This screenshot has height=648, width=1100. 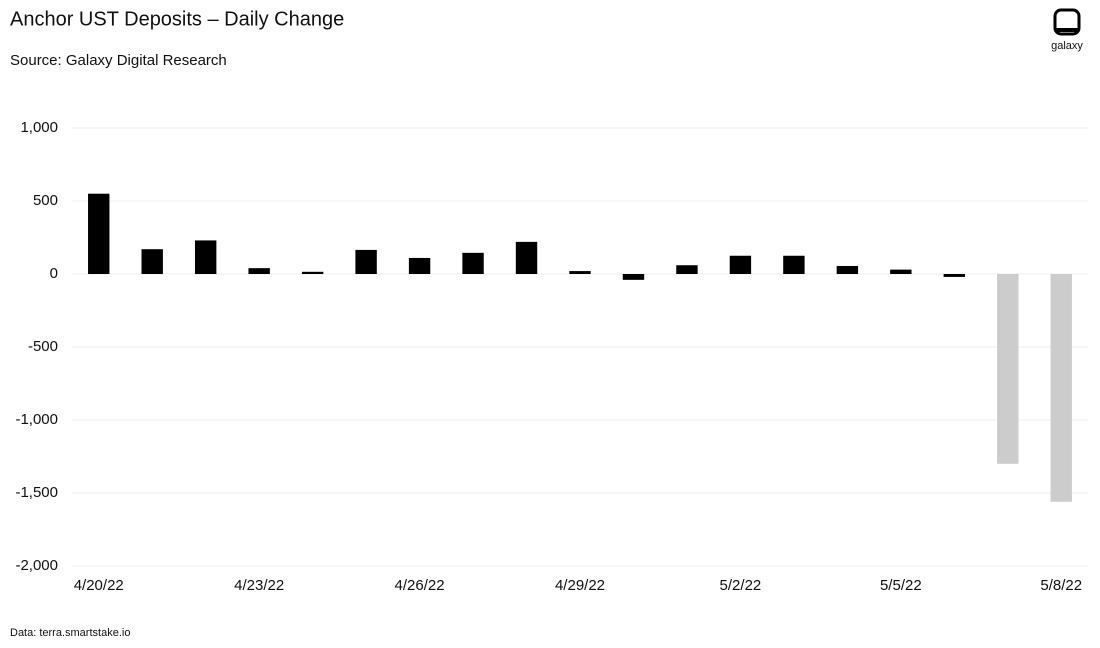 What do you see at coordinates (1067, 46) in the screenshot?
I see `logo-text: galaxy` at bounding box center [1067, 46].